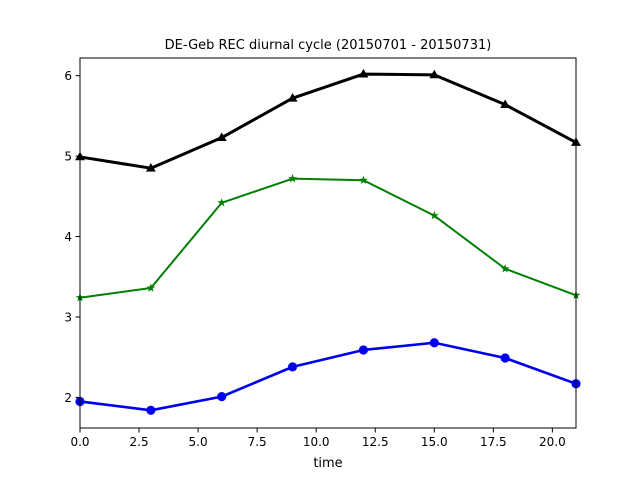 The height and width of the screenshot is (484, 640). What do you see at coordinates (327, 463) in the screenshot?
I see `x-axis-label: time` at bounding box center [327, 463].